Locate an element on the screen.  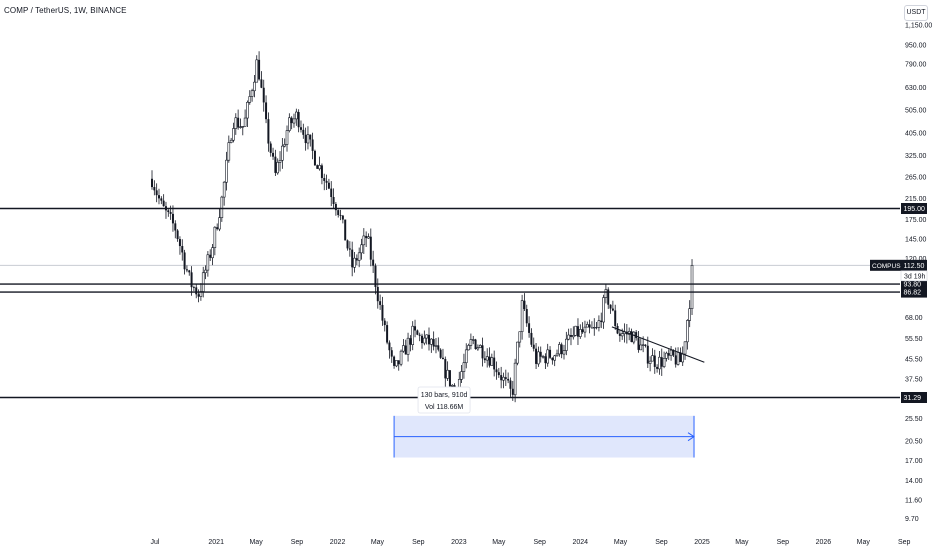
y-axis-tick-label: 145.00 is located at coordinates (916, 240).